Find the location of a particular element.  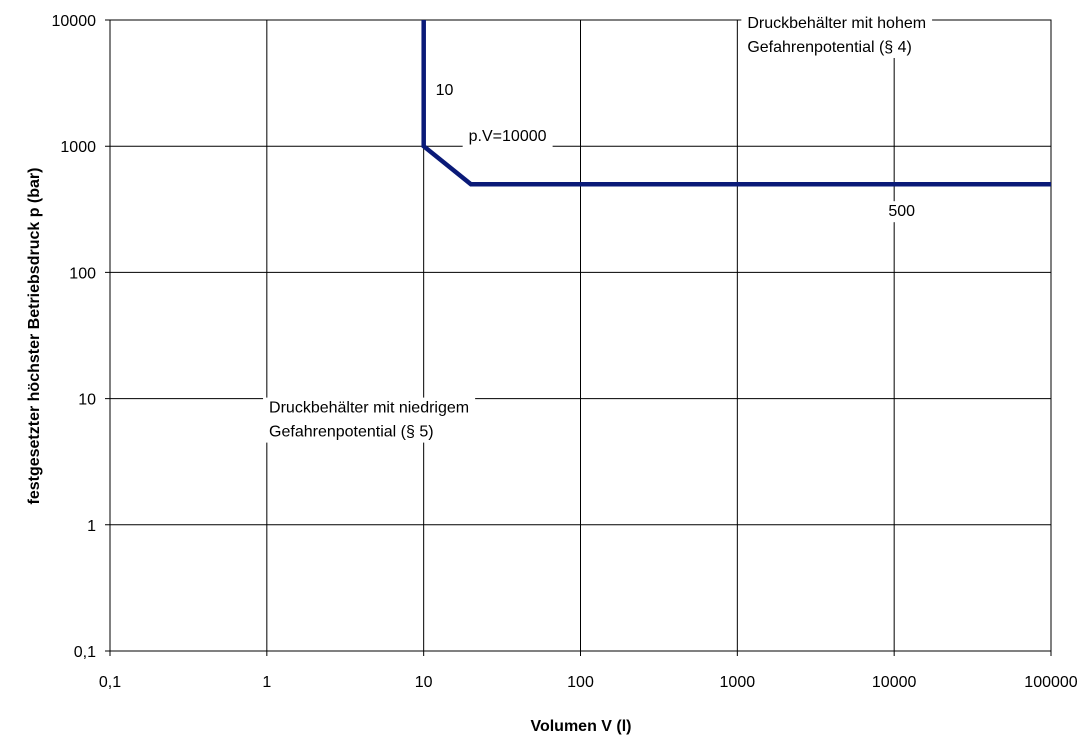

x-tick-label: 100 is located at coordinates (580, 682).